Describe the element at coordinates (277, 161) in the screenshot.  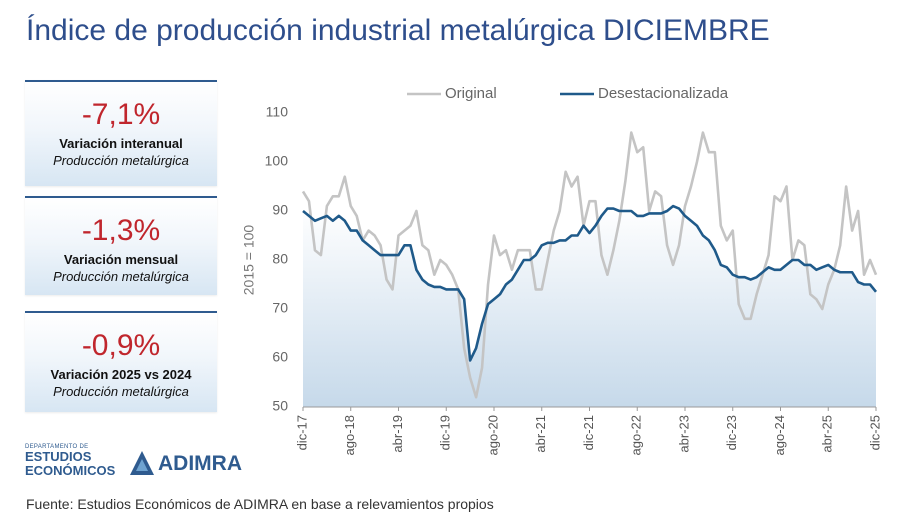
I see `y-tick-label: 100` at that location.